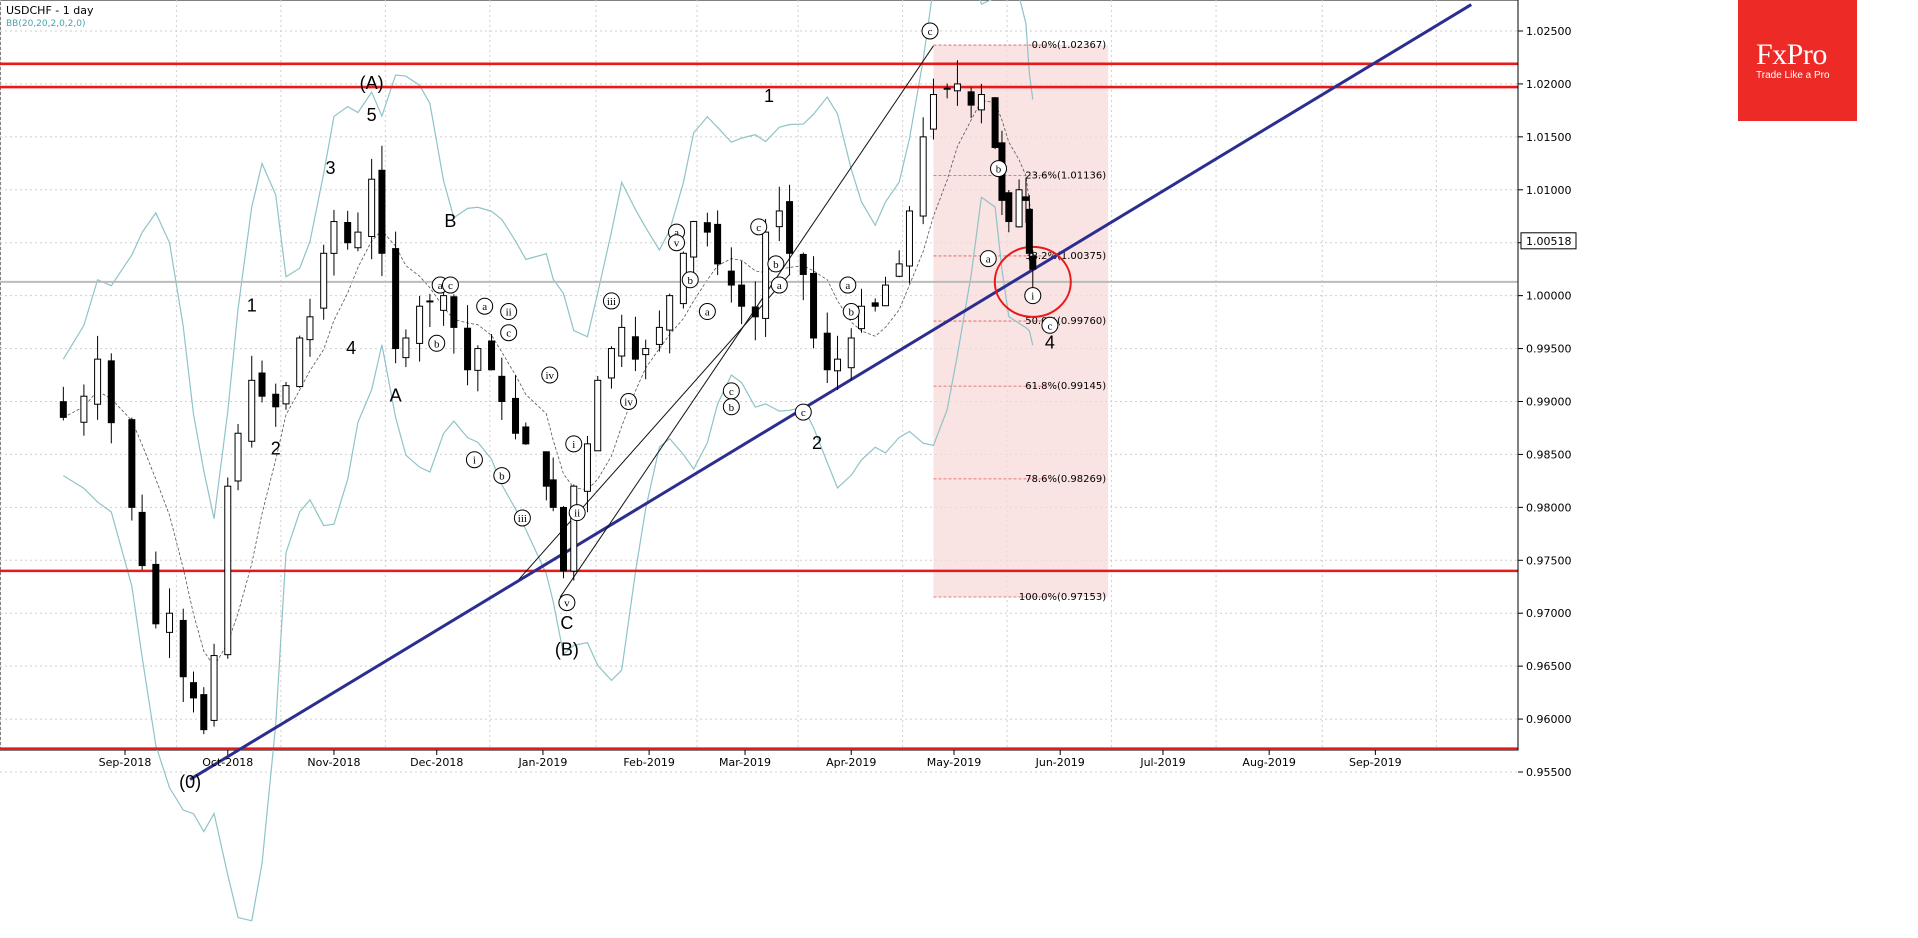 This screenshot has width=1918, height=938. I want to click on circled-label-24: c, so click(803, 413).